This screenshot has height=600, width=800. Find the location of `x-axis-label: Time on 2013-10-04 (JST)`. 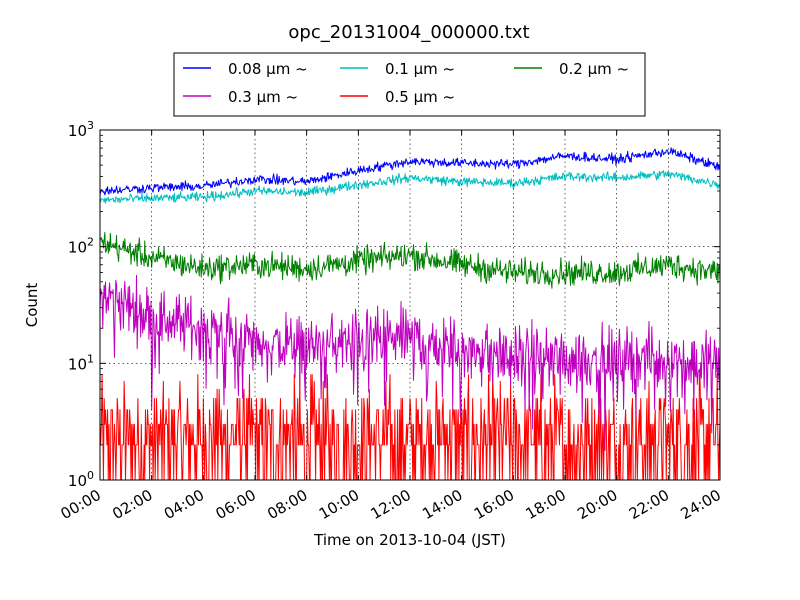

x-axis-label: Time on 2013-10-04 (JST) is located at coordinates (409, 540).